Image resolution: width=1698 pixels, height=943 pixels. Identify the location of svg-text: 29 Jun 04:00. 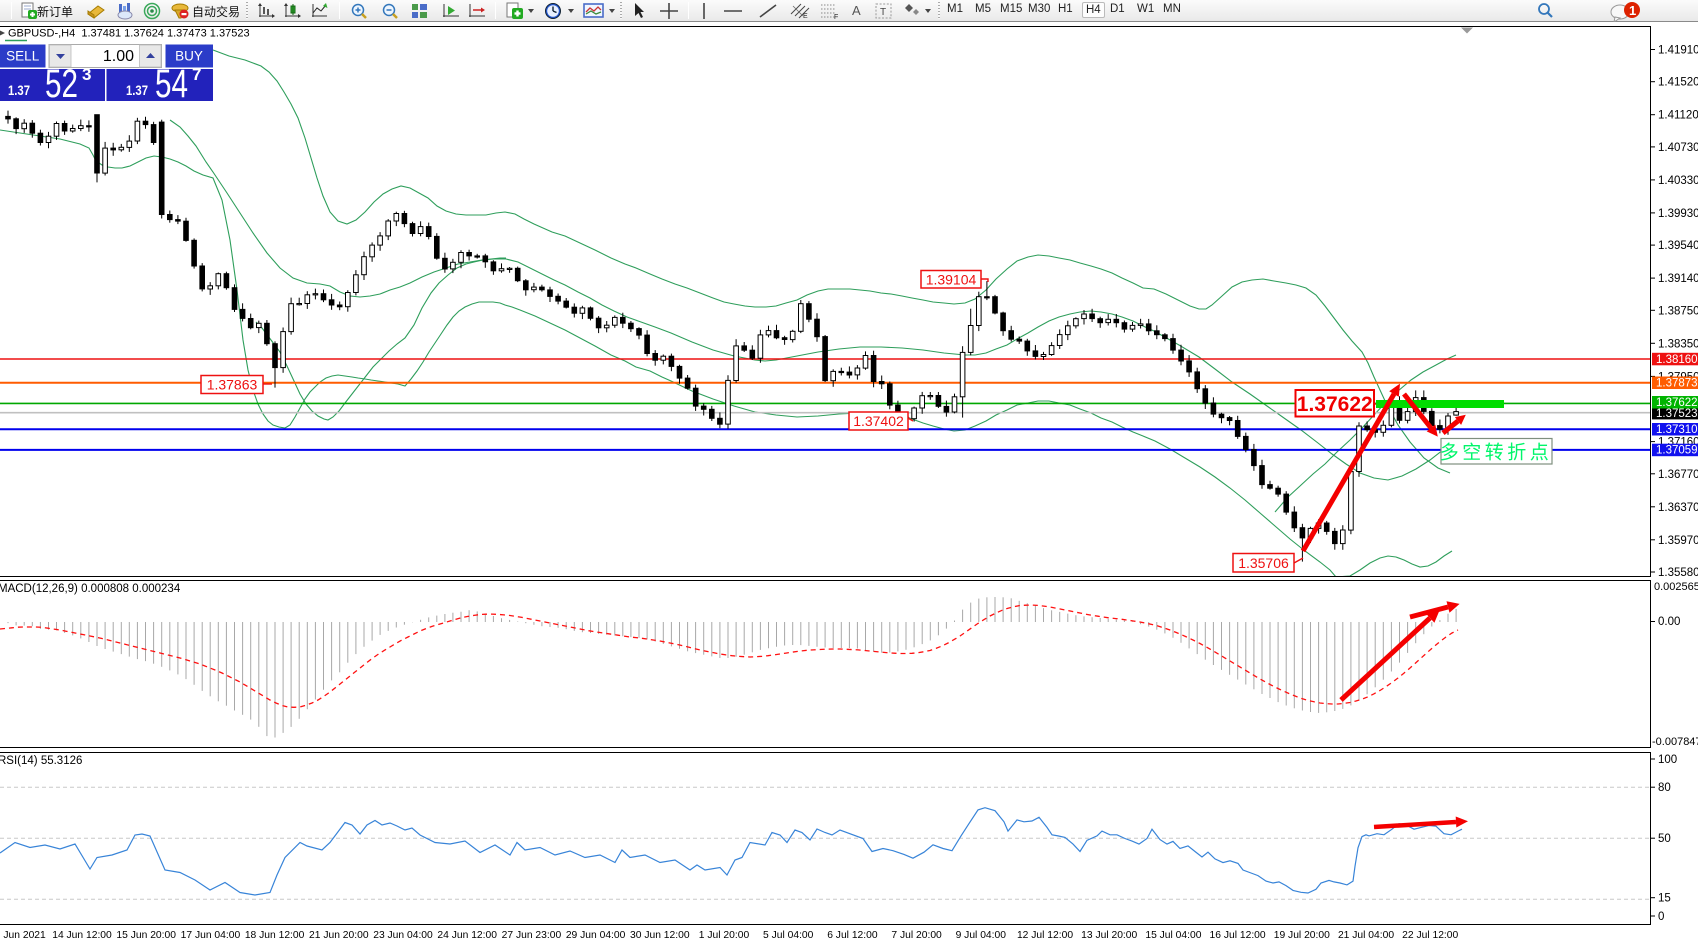
(596, 935).